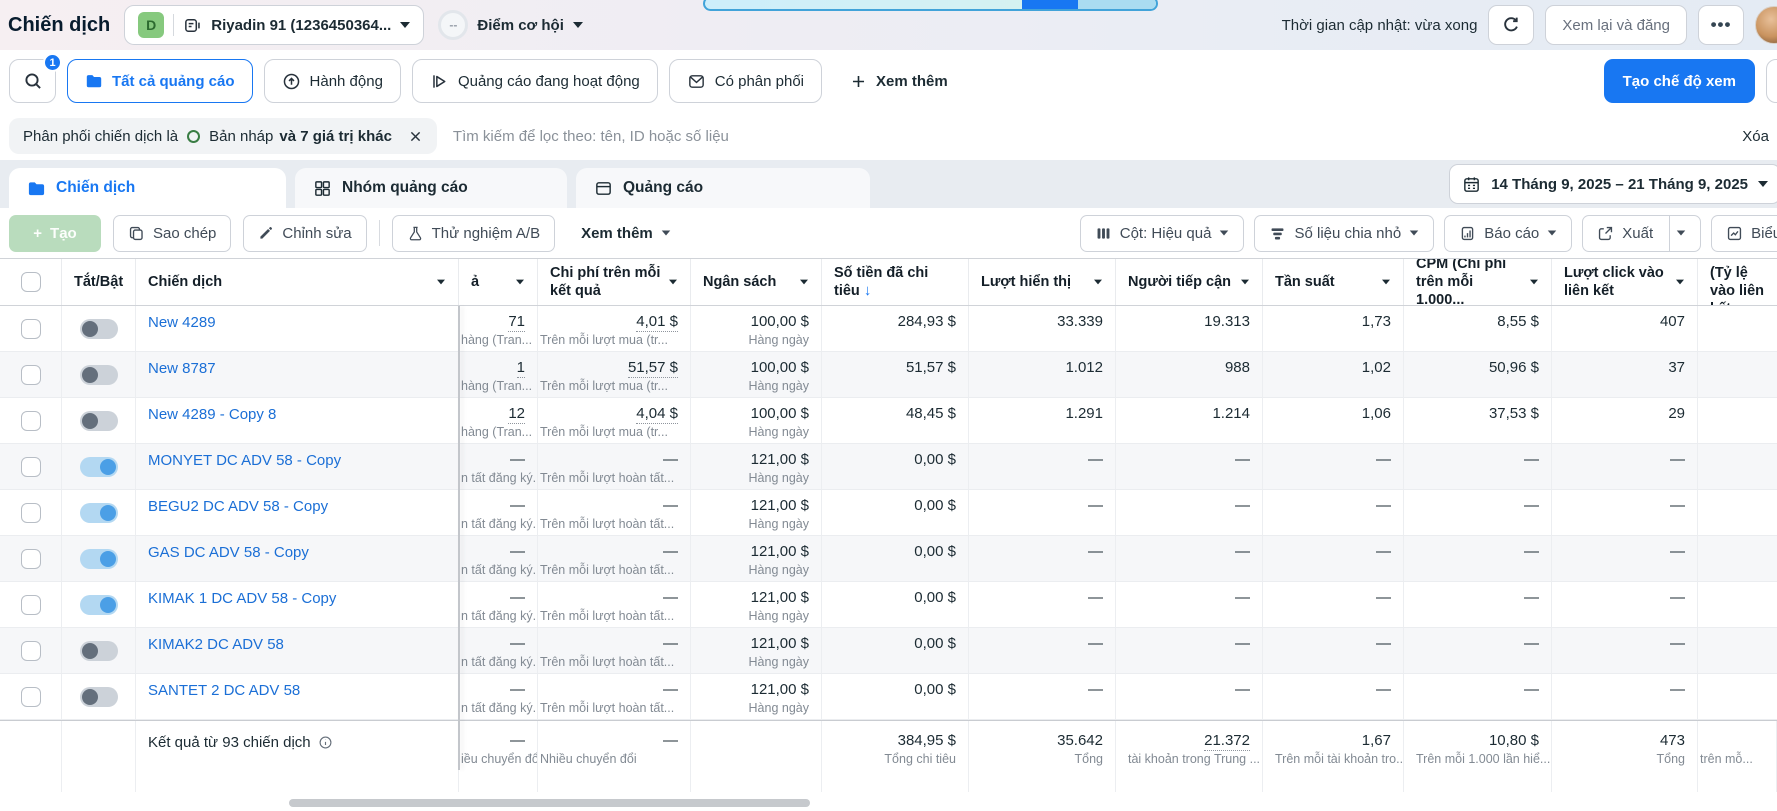 The height and width of the screenshot is (811, 1777). What do you see at coordinates (332, 81) in the screenshot?
I see `filter-actions: Hành động` at bounding box center [332, 81].